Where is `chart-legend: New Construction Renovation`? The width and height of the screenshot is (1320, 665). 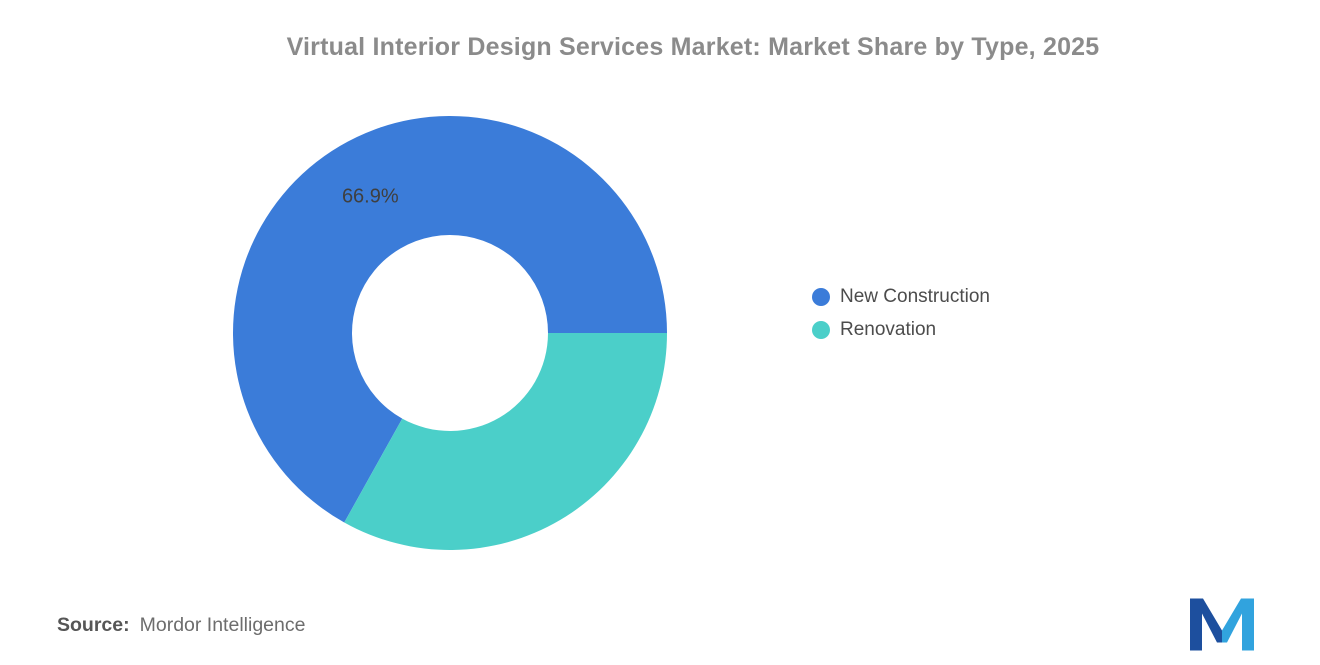
chart-legend: New Construction Renovation is located at coordinates (901, 317).